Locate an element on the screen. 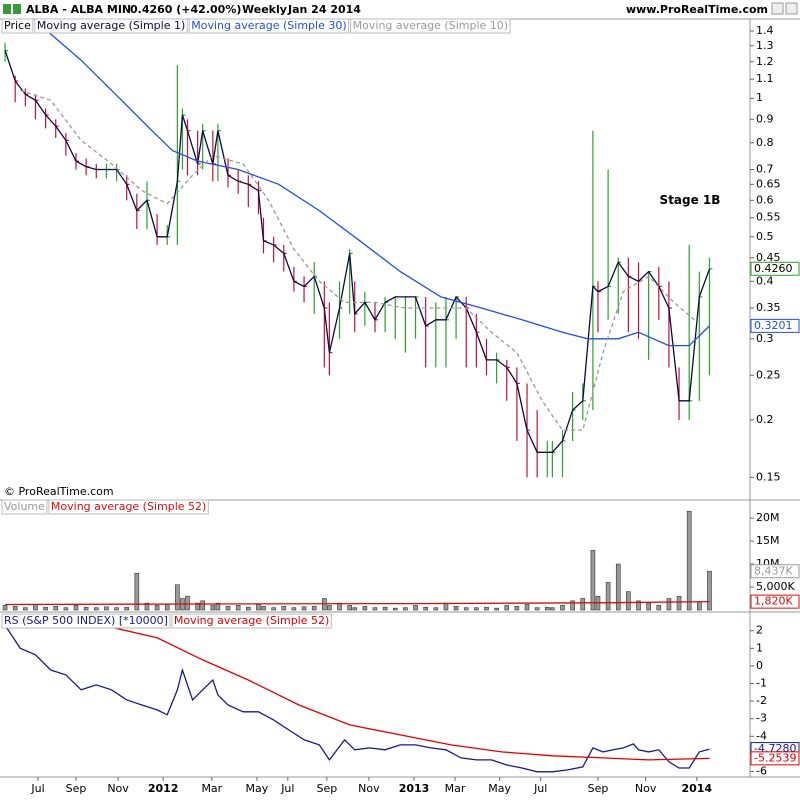  y-tick-label: 2 is located at coordinates (759, 630).